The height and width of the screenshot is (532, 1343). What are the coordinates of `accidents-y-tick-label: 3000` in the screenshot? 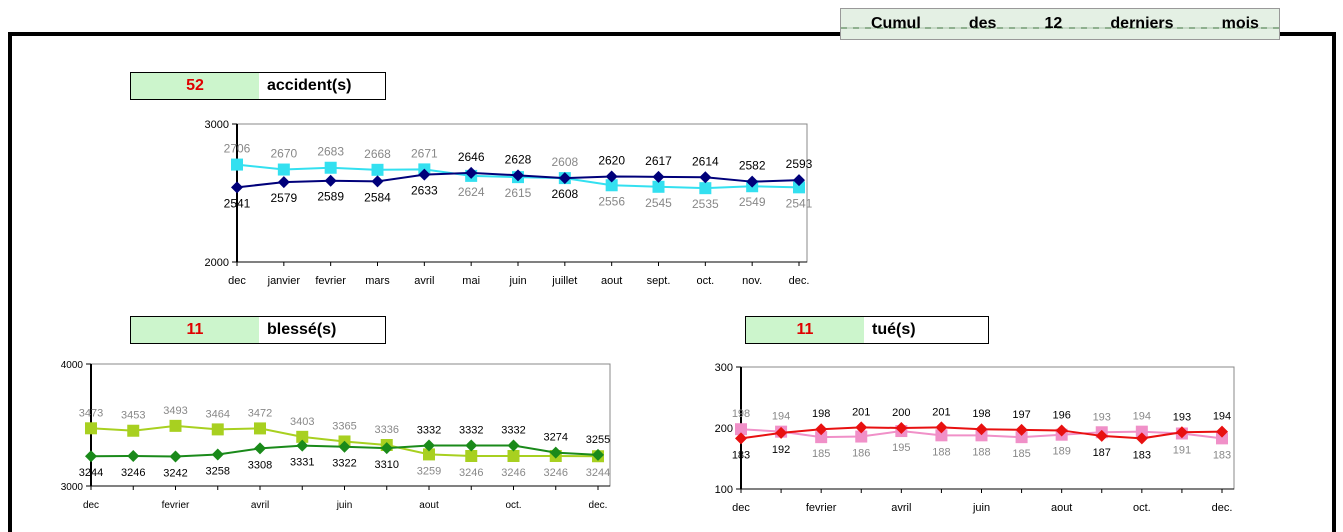 It's located at (217, 125).